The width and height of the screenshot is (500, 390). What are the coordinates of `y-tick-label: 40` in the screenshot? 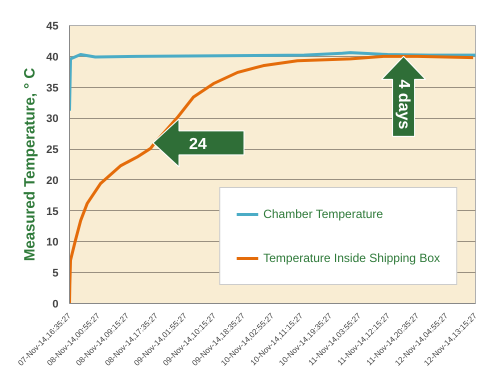 It's located at (52, 57).